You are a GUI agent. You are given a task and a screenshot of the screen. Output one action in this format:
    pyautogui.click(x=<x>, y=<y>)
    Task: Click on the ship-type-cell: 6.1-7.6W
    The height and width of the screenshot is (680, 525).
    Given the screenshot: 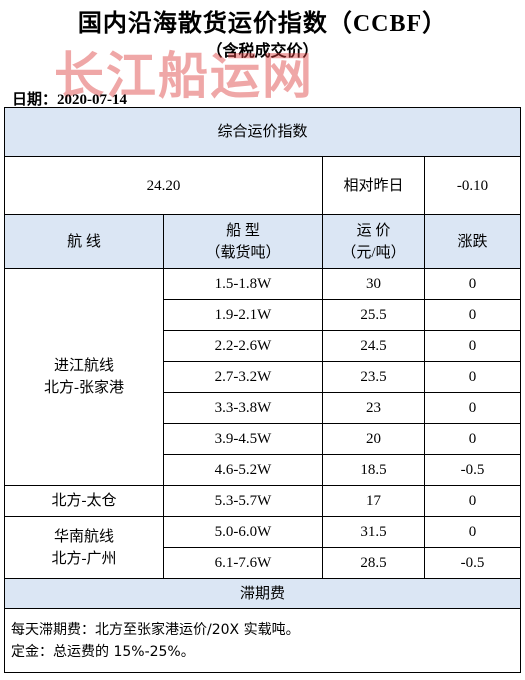 What is the action you would take?
    pyautogui.click(x=243, y=563)
    